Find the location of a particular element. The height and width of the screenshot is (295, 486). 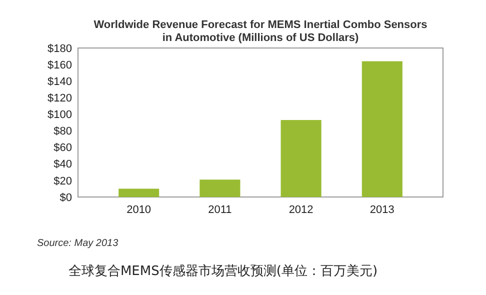

y-tick-label: $0 is located at coordinates (66, 198).